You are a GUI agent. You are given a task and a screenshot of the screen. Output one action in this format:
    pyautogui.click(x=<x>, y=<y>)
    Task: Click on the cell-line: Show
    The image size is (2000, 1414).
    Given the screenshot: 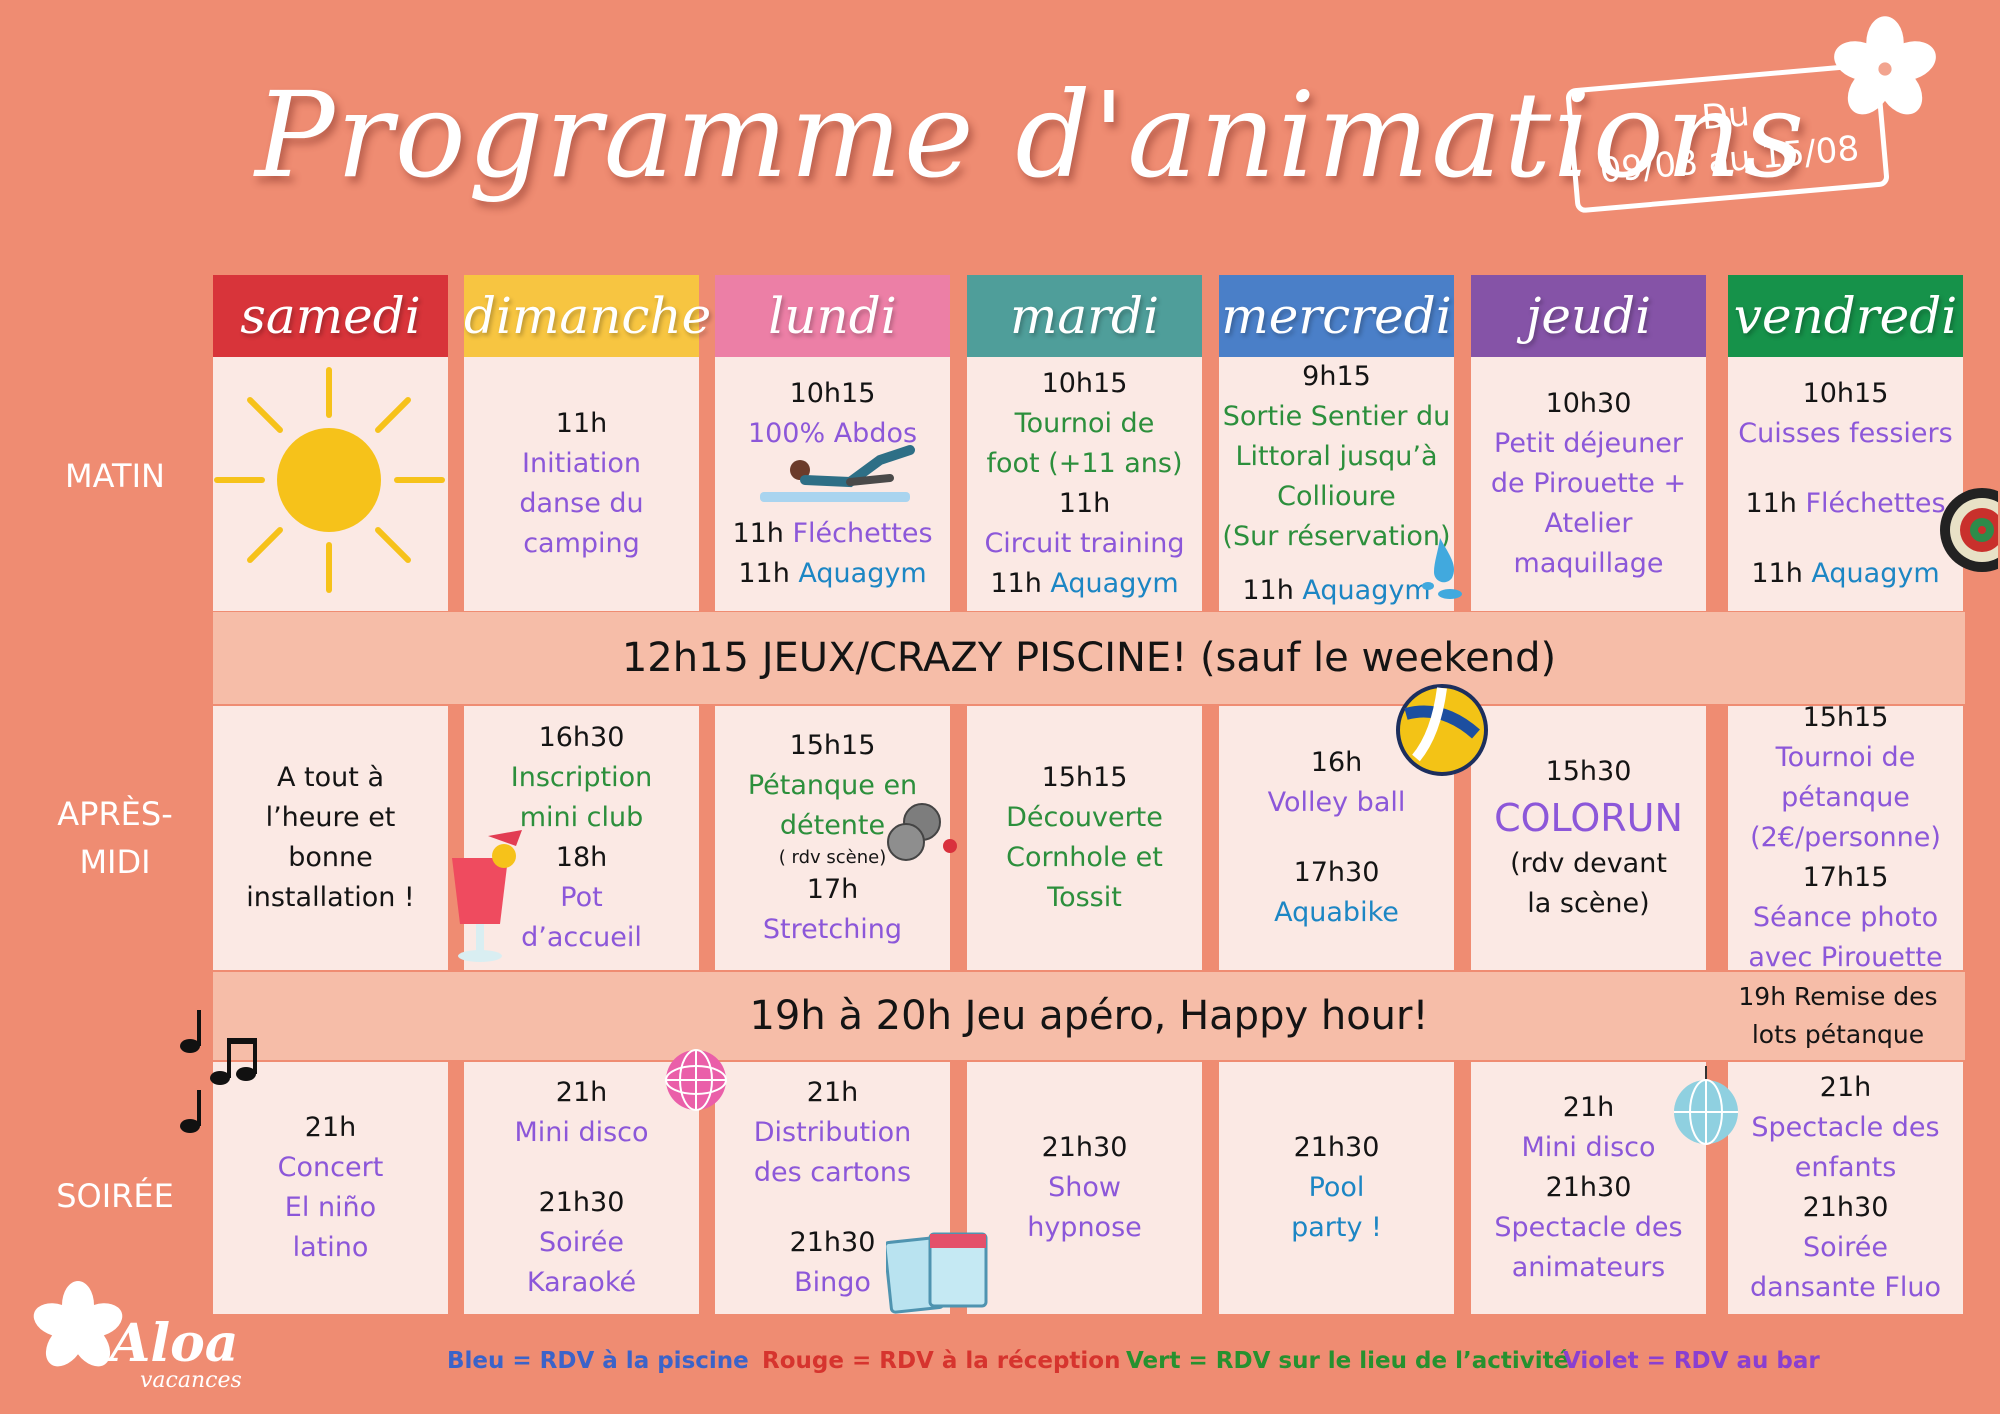 What is the action you would take?
    pyautogui.click(x=1084, y=1188)
    